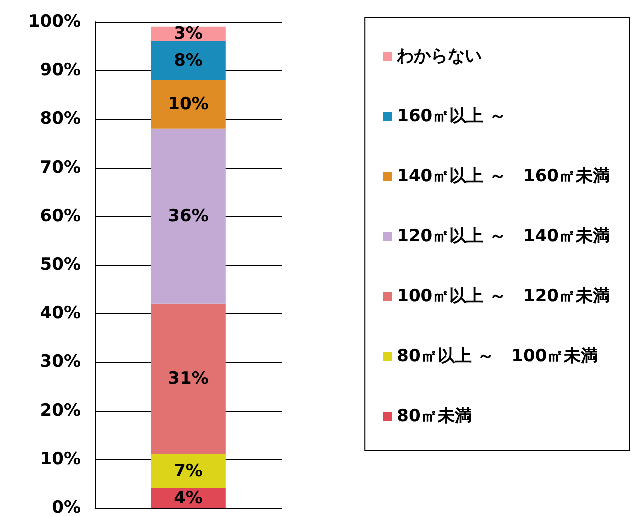 This screenshot has height=517, width=634. I want to click on y-tick-label: 70%, so click(60, 168).